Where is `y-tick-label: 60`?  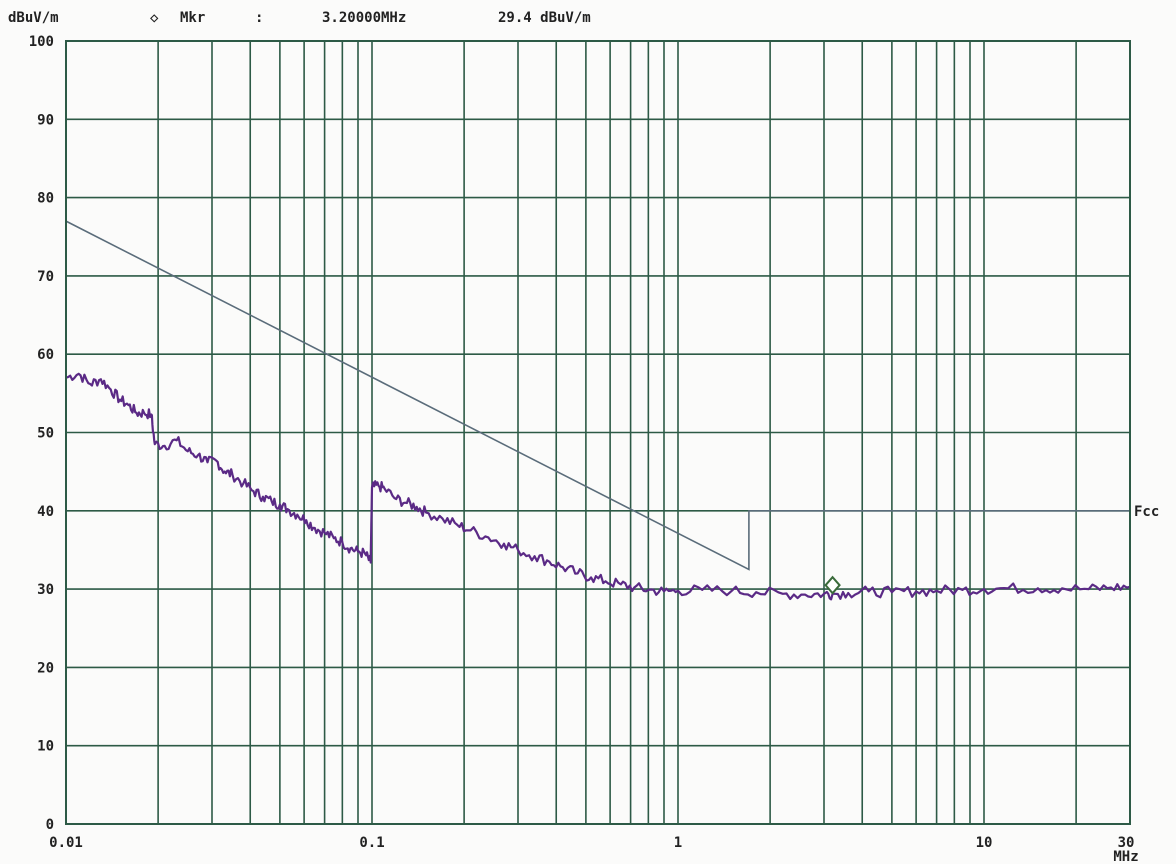
y-tick-label: 60 is located at coordinates (45, 355).